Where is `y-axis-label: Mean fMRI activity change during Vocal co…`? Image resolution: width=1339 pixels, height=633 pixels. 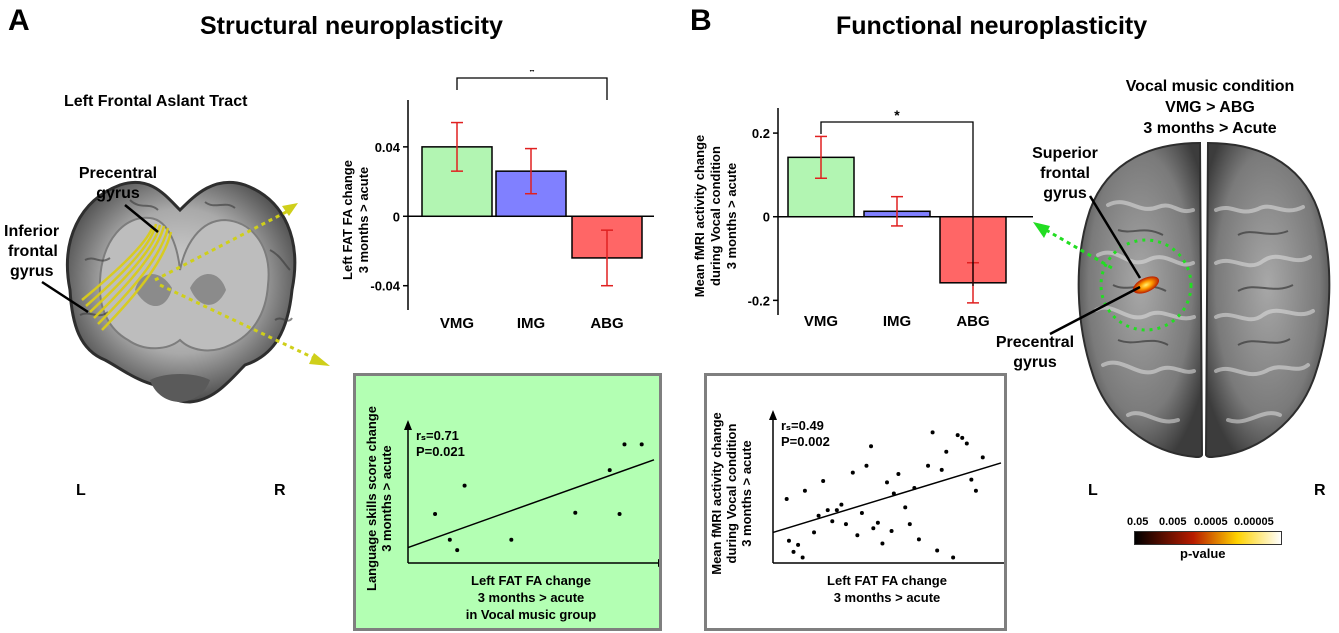 y-axis-label: Mean fMRI activity change during Vocal co… is located at coordinates (715, 216).